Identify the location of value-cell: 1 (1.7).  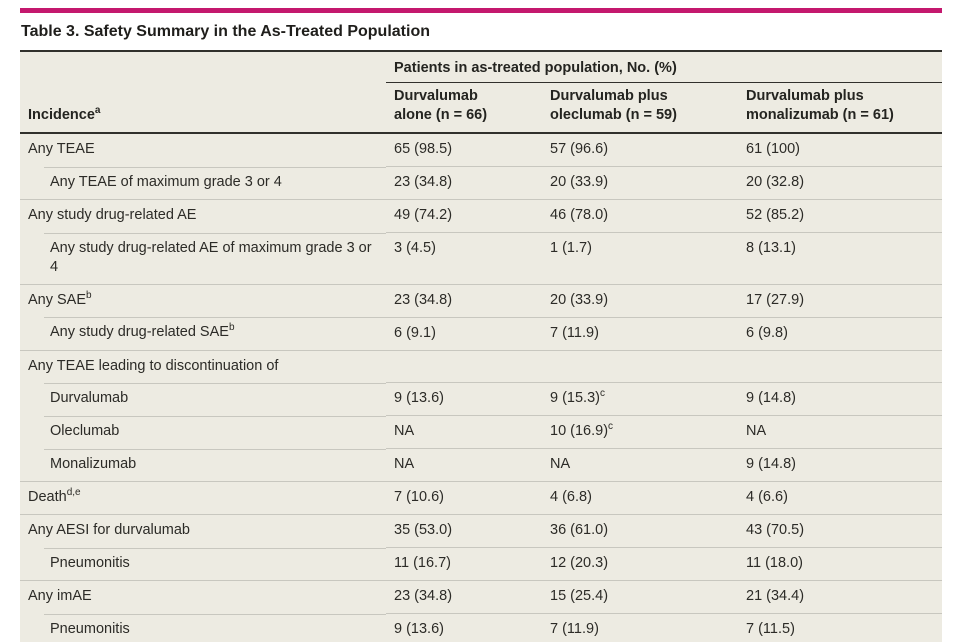
(640, 258).